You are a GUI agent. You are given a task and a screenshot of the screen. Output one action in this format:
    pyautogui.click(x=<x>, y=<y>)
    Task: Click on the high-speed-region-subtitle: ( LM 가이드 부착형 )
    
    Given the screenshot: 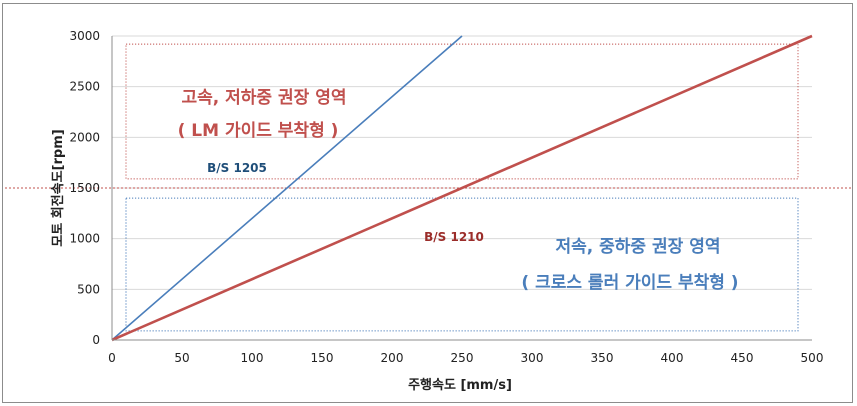 What is the action you would take?
    pyautogui.click(x=258, y=130)
    